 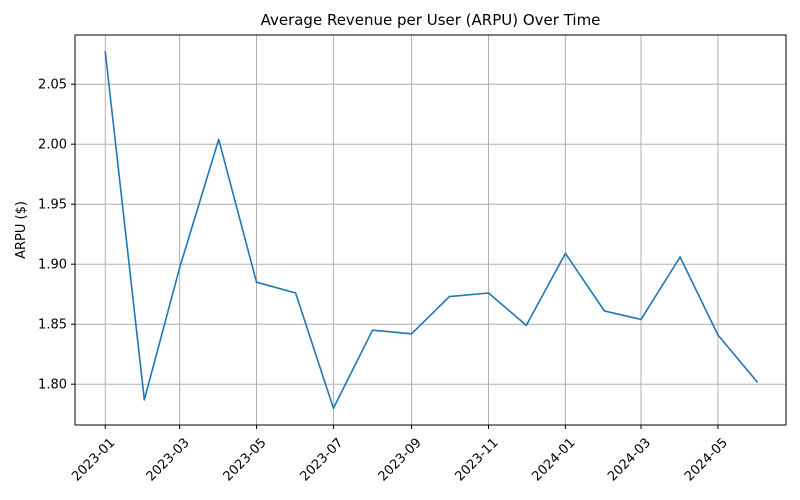 What do you see at coordinates (629, 459) in the screenshot?
I see `x-tick-label: 2024-03` at bounding box center [629, 459].